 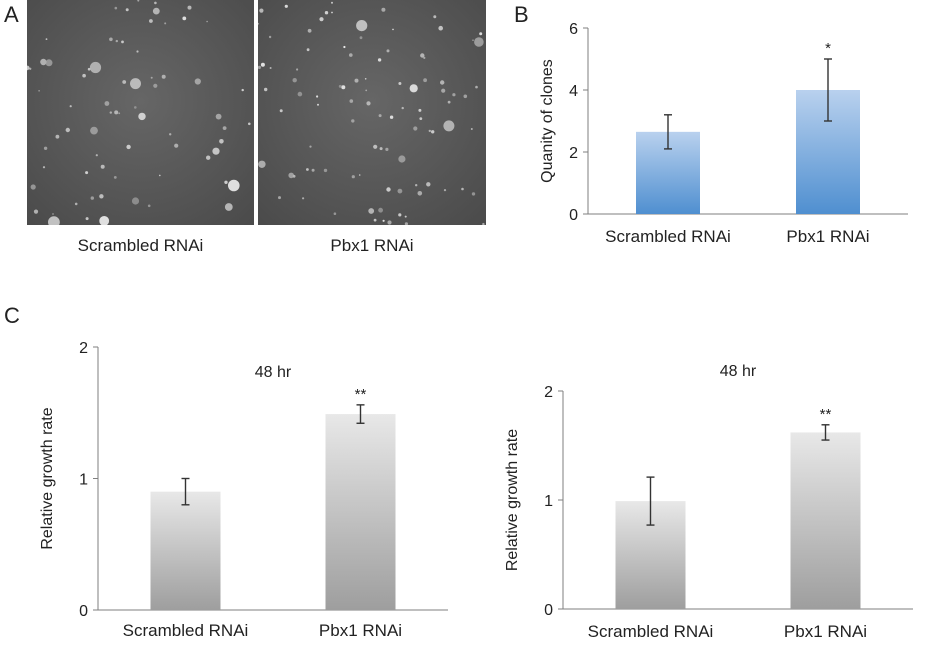 I want to click on micrograph-label-pbx1: Pbx1 RNAi, so click(x=372, y=245).